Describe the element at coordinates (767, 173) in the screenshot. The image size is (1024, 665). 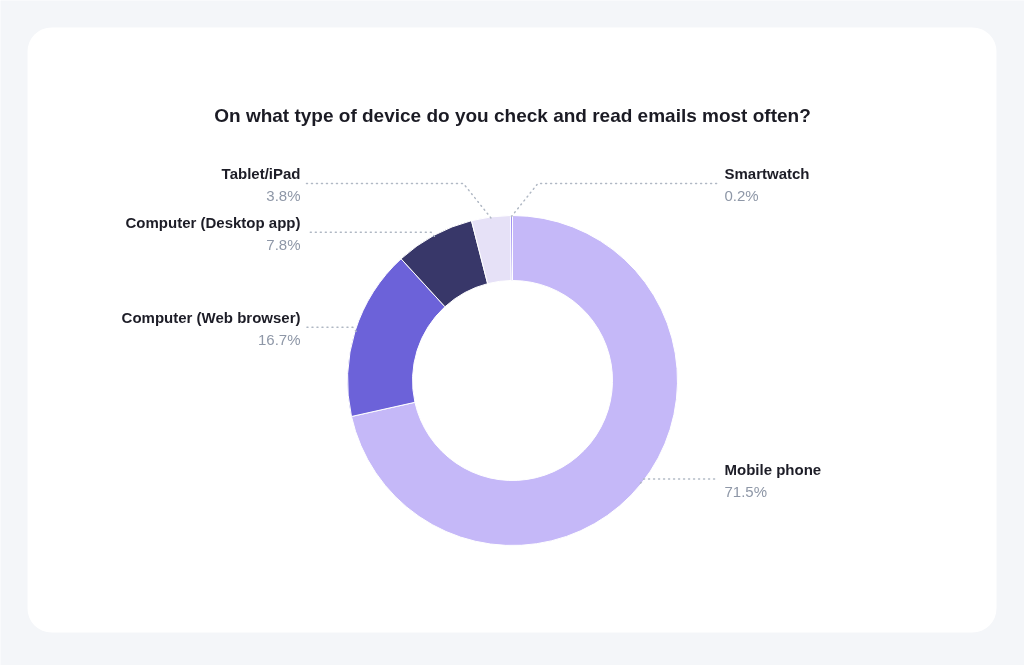
I see `slice-label: Smartwatch` at that location.